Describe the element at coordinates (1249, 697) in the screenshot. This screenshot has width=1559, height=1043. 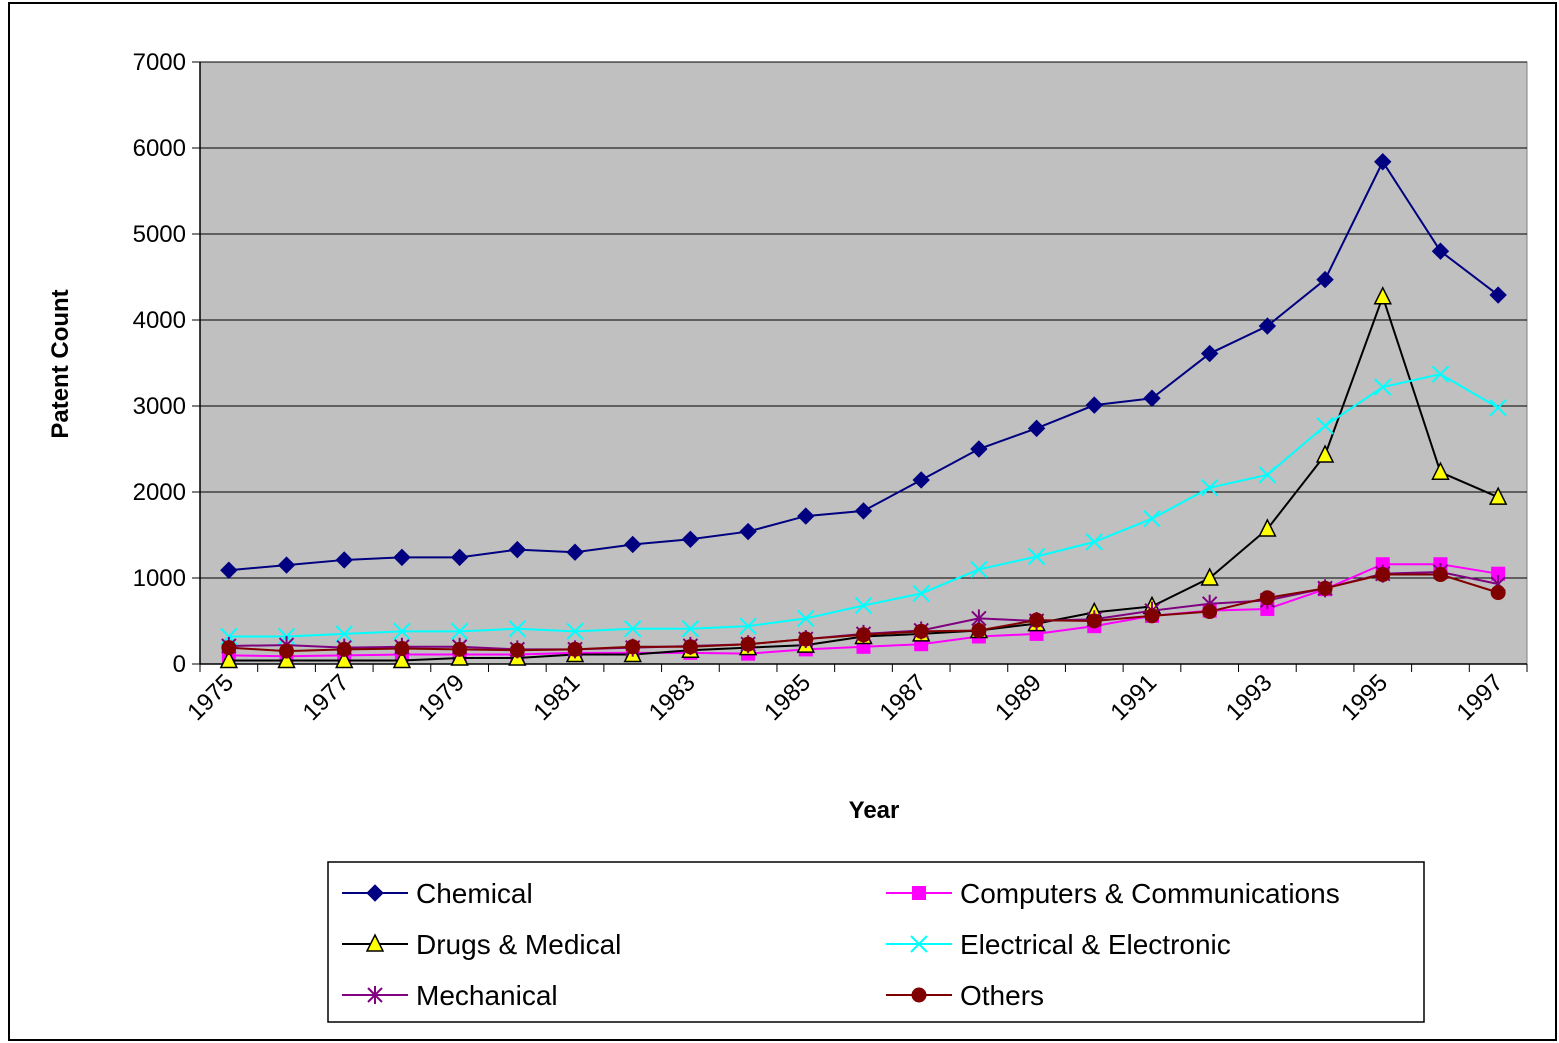
I see `x-tick-label: 1993` at that location.